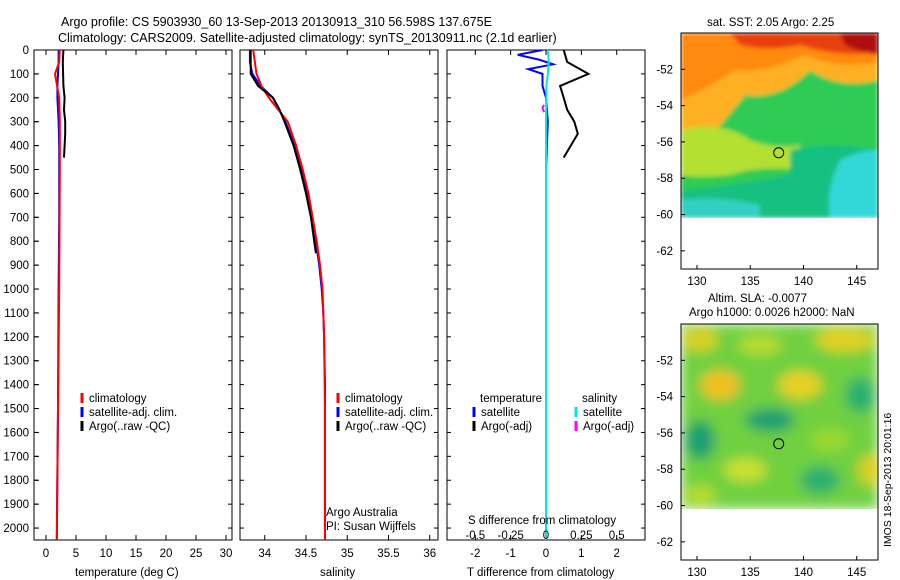 The width and height of the screenshot is (900, 580). I want to click on sla-map-frame, so click(779, 442).